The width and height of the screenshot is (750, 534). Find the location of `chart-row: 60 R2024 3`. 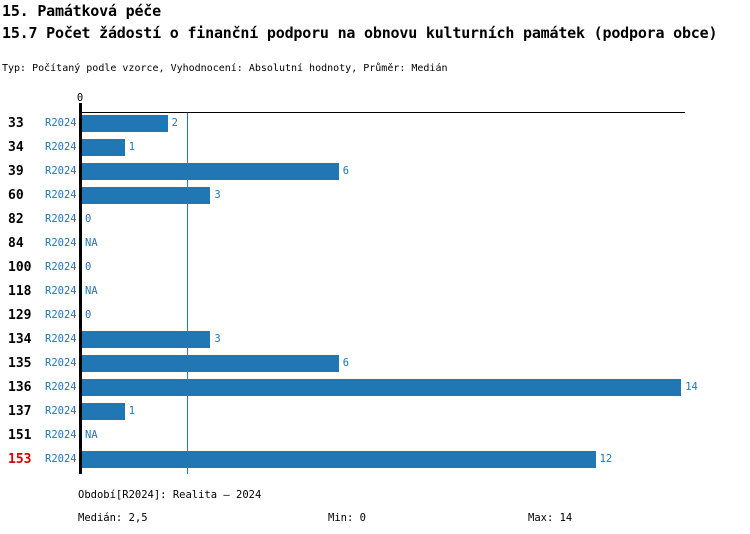

chart-row: 60 R2024 3 is located at coordinates (375, 195).